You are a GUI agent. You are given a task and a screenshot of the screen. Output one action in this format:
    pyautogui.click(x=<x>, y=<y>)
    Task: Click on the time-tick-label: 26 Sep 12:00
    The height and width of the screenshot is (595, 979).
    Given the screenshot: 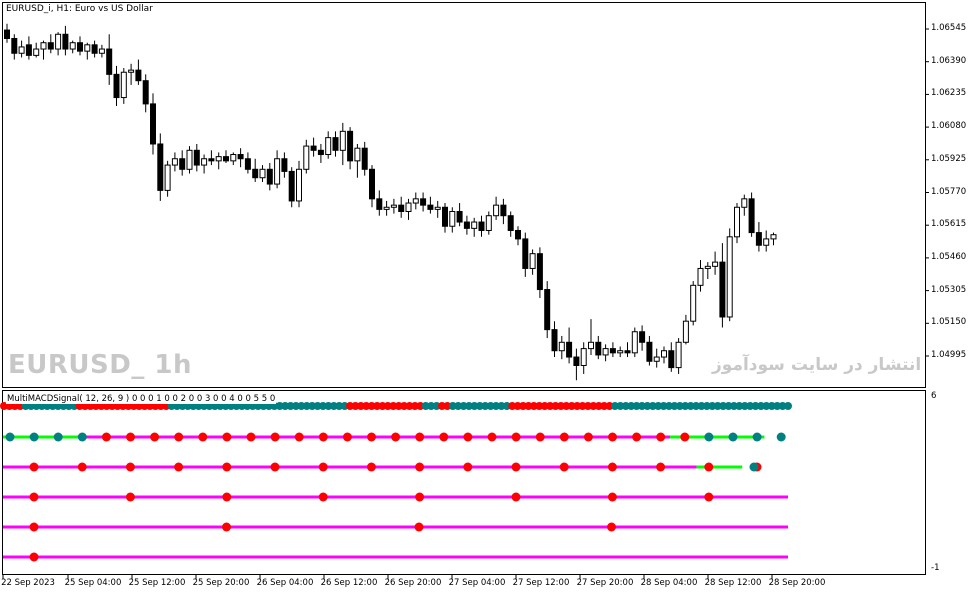 What is the action you would take?
    pyautogui.click(x=349, y=583)
    